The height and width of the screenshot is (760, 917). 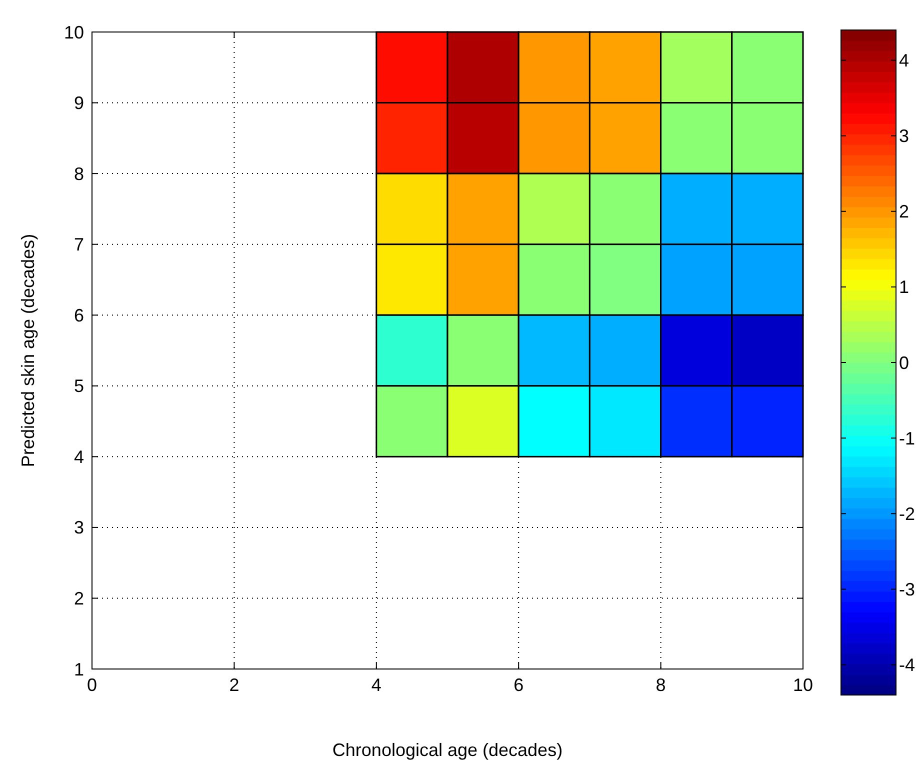 I want to click on color-bar-label: 4, so click(x=904, y=60).